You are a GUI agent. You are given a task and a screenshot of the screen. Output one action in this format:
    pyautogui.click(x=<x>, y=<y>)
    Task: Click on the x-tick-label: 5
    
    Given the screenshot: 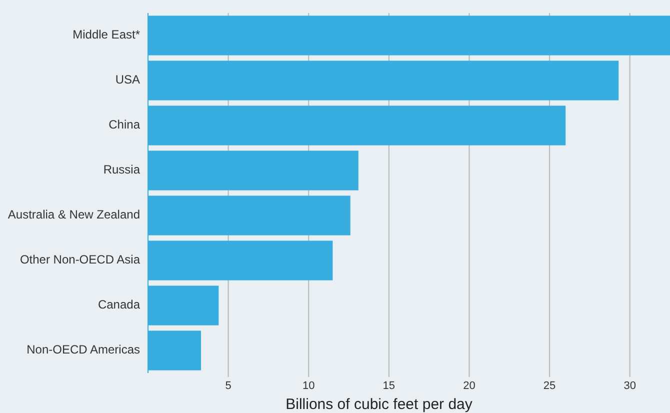 What is the action you would take?
    pyautogui.click(x=228, y=386)
    